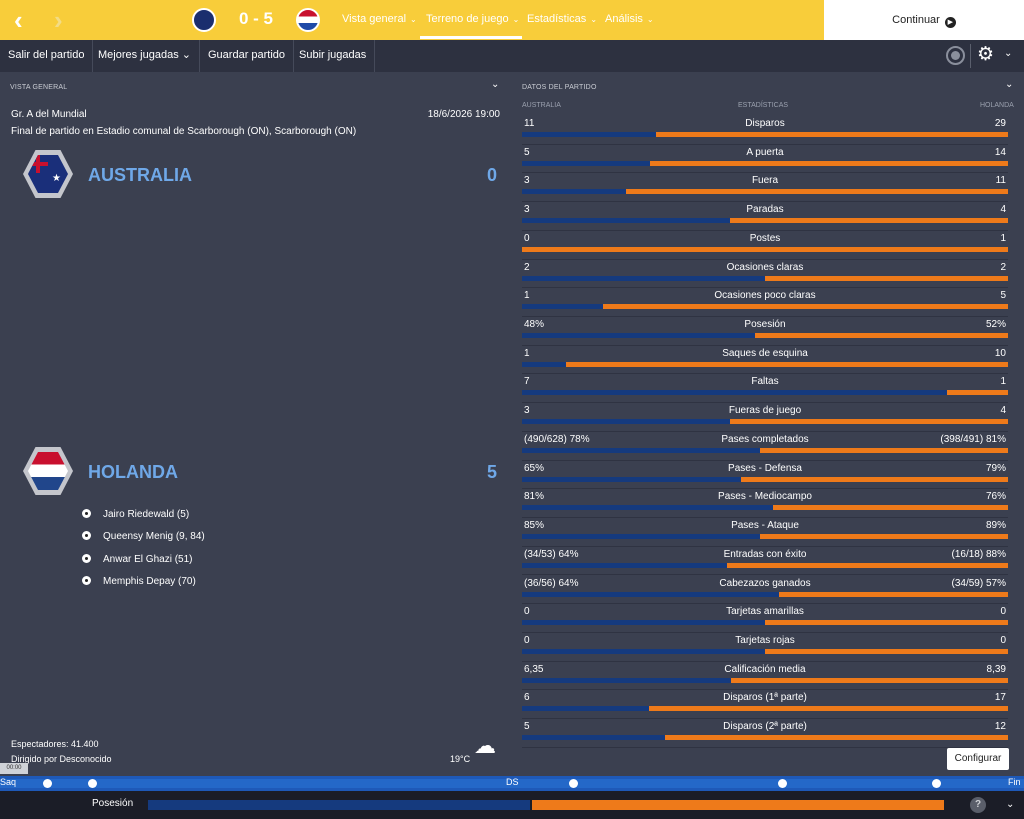 This screenshot has height=819, width=1024. I want to click on stat-home-value: 0, so click(527, 640).